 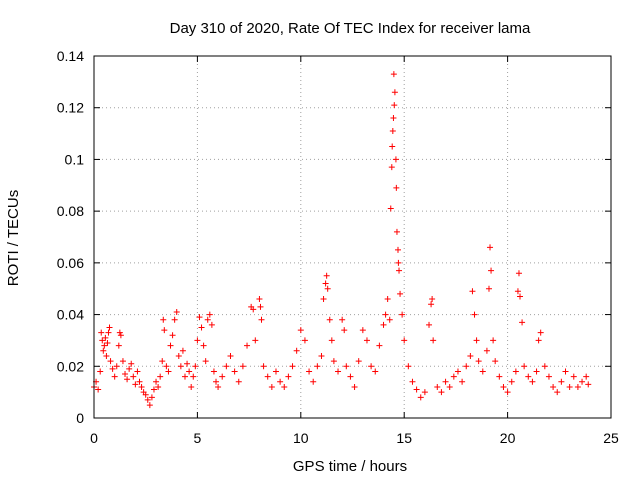 I want to click on x-axis-label: GPS time / hours, so click(x=350, y=466).